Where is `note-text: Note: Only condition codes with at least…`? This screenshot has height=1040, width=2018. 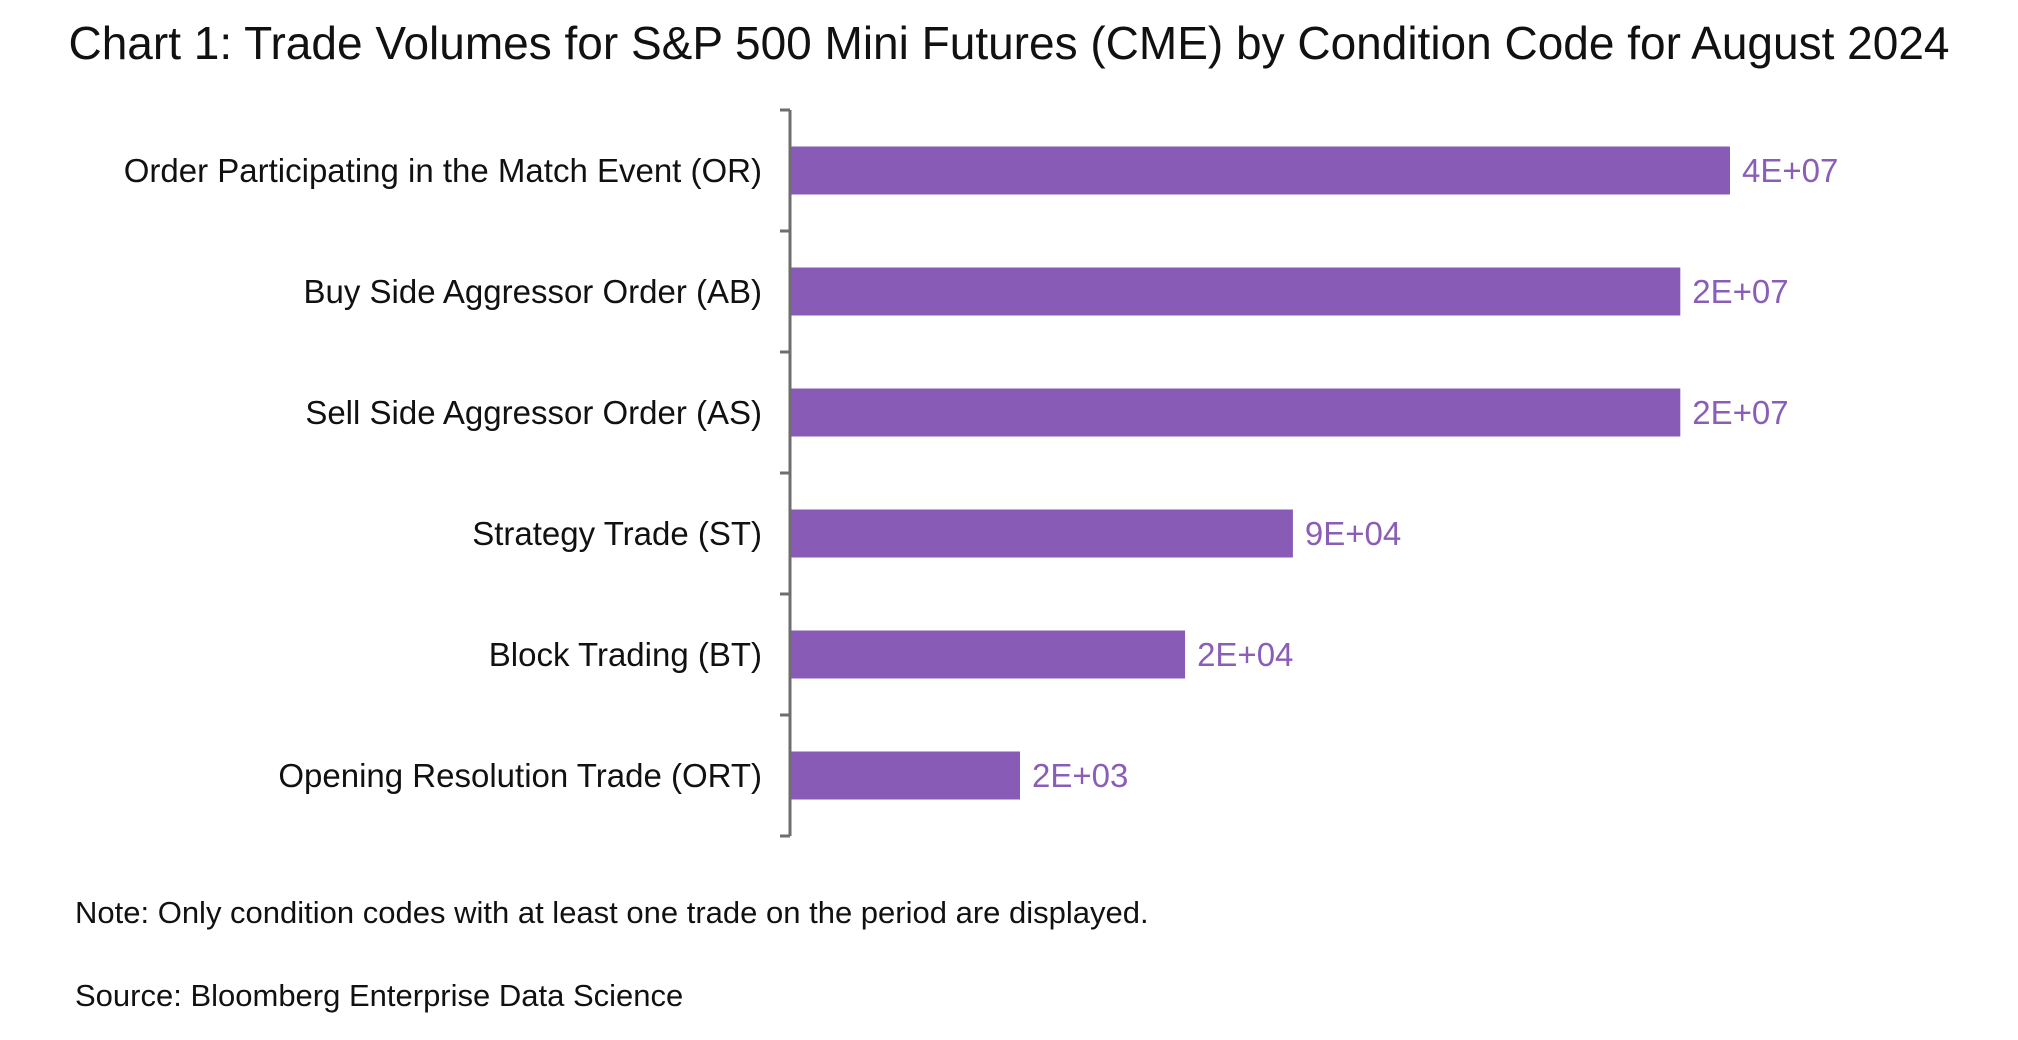 note-text: Note: Only condition codes with at least… is located at coordinates (612, 912).